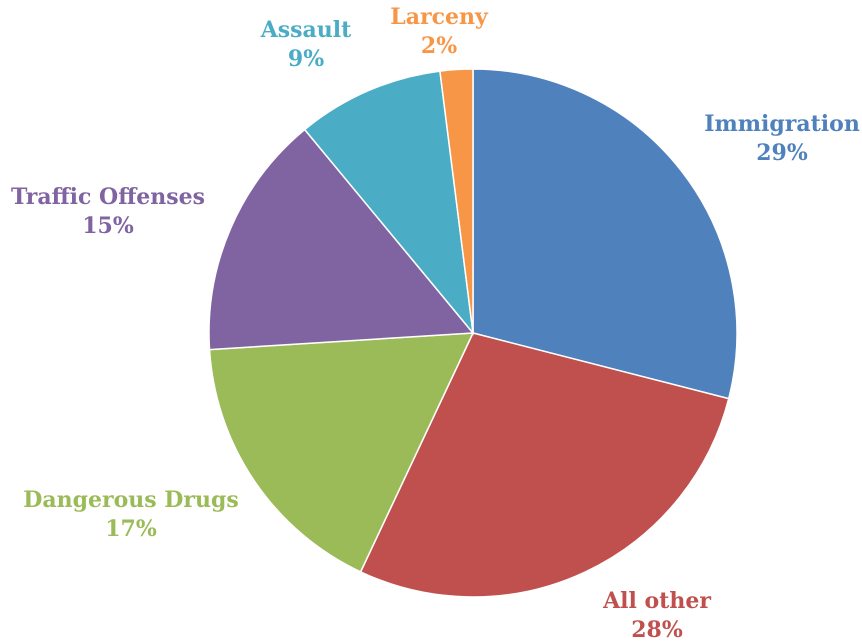  I want to click on pie-slice-assault, so click(389, 203).